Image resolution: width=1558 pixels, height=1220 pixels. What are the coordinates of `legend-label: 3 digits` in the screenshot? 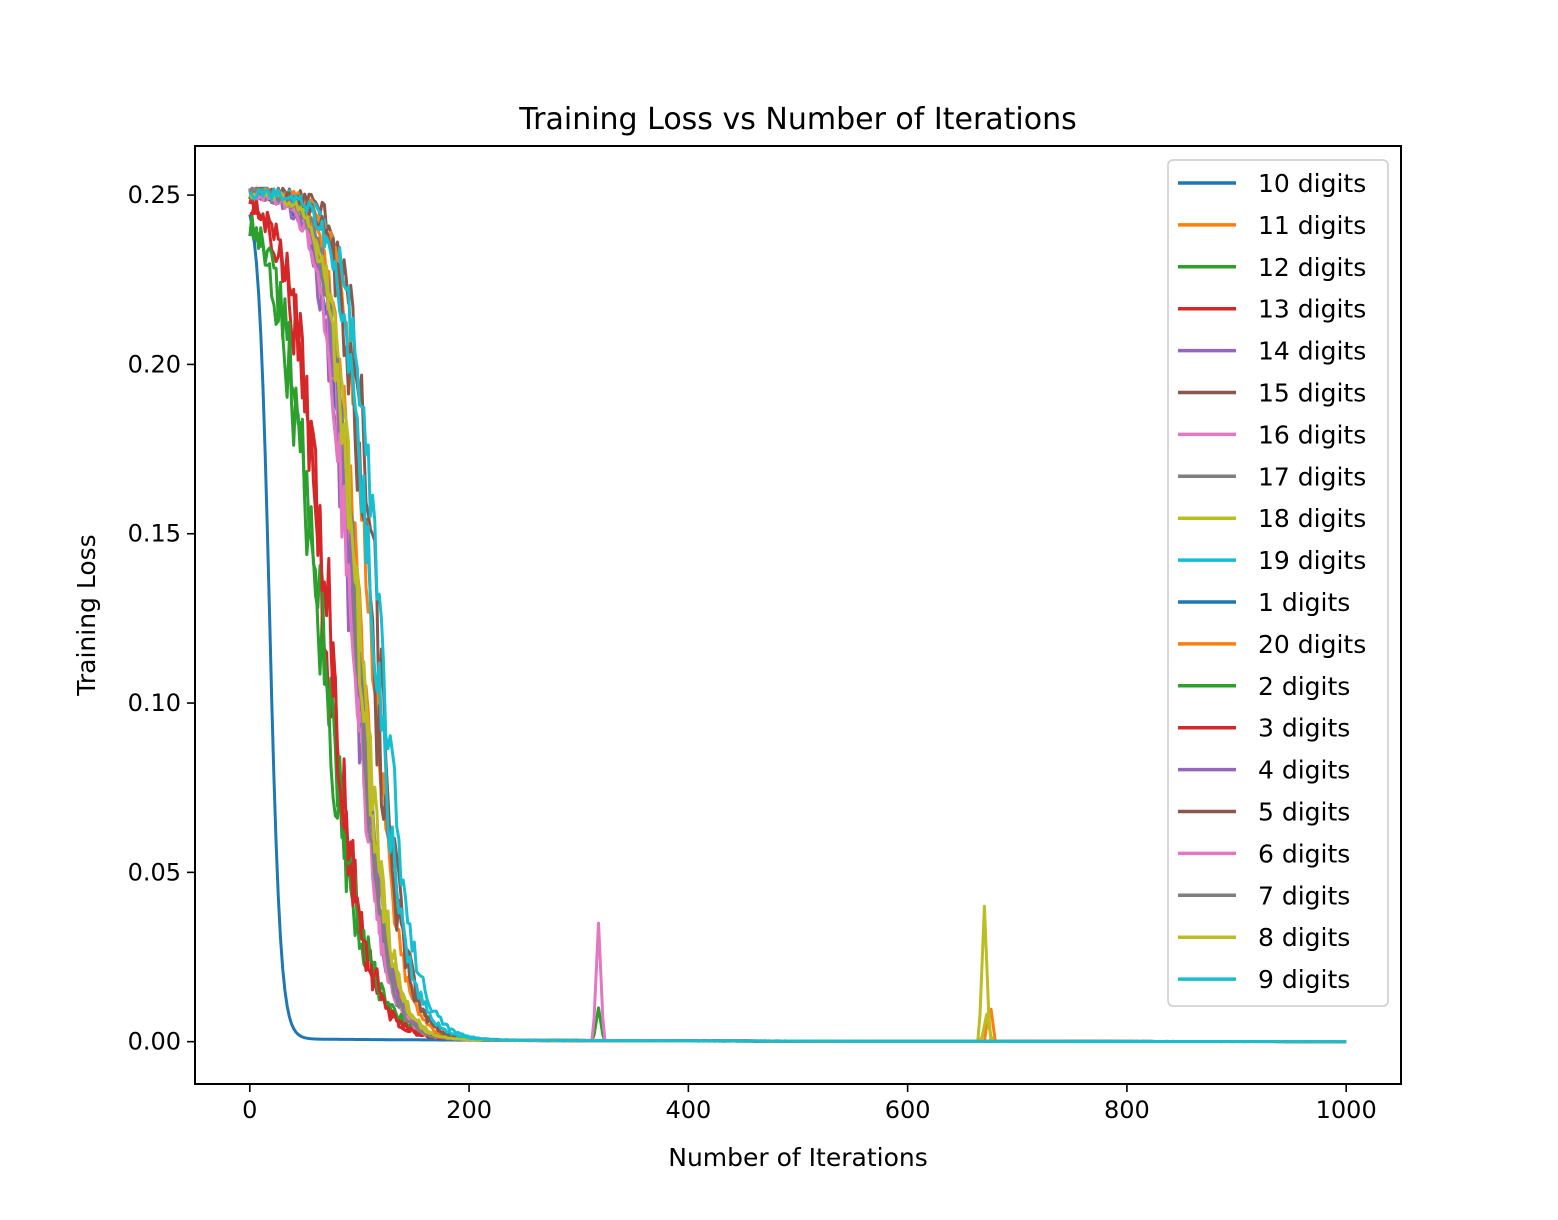 It's located at (1304, 728).